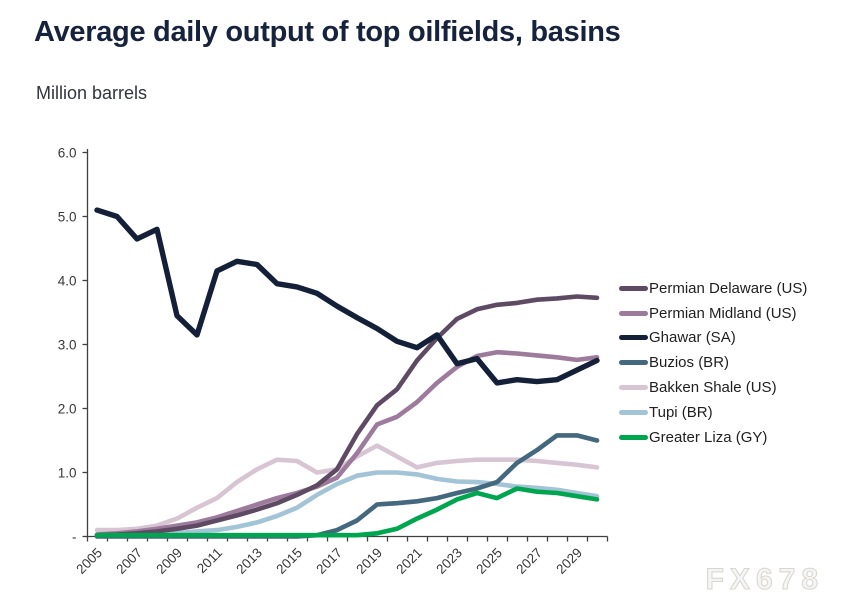 Image resolution: width=841 pixels, height=607 pixels. I want to click on legend-label: Tupi (BR), so click(681, 412).